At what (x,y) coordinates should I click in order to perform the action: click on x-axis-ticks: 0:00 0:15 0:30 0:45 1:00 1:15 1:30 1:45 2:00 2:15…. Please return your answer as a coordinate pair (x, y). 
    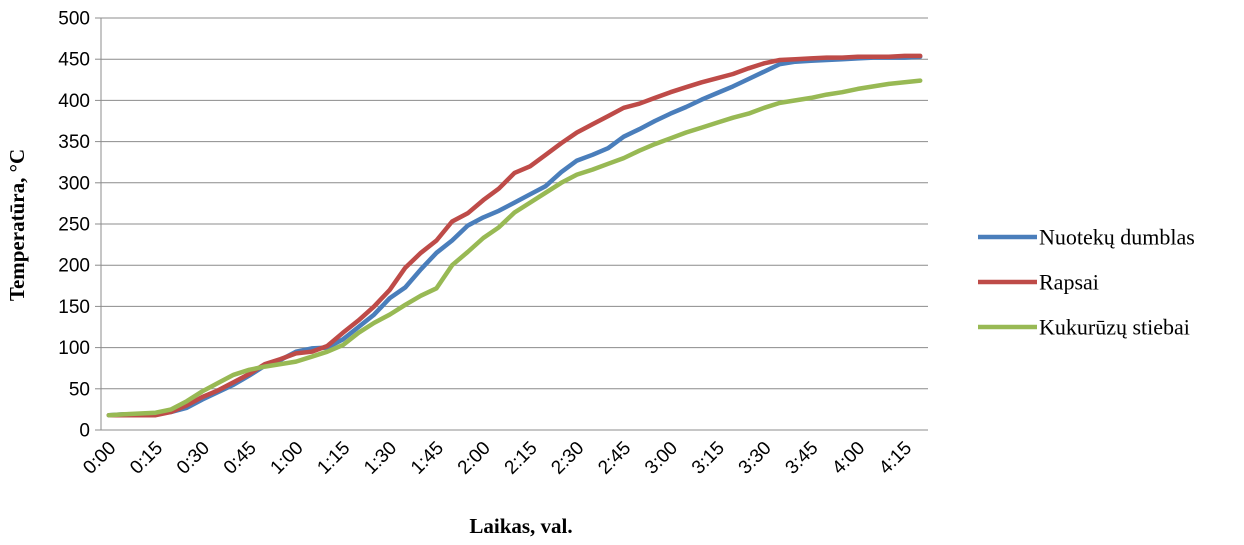
    Looking at the image, I should click on (497, 458).